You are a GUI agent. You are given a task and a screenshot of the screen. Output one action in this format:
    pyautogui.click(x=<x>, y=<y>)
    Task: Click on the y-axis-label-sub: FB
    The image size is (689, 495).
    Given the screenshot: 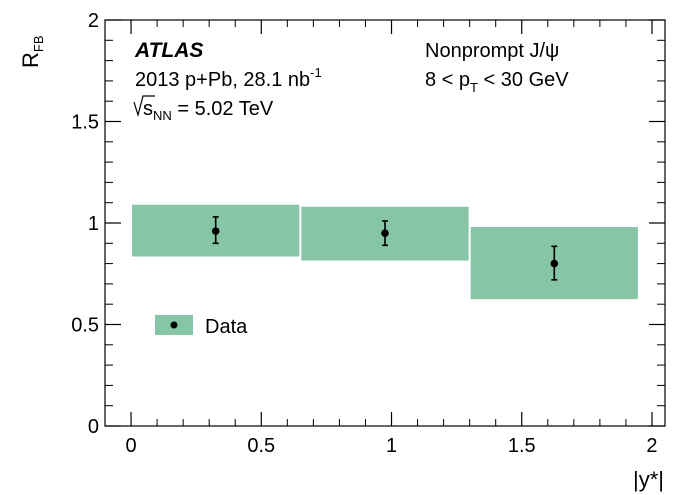 What is the action you would take?
    pyautogui.click(x=38, y=43)
    